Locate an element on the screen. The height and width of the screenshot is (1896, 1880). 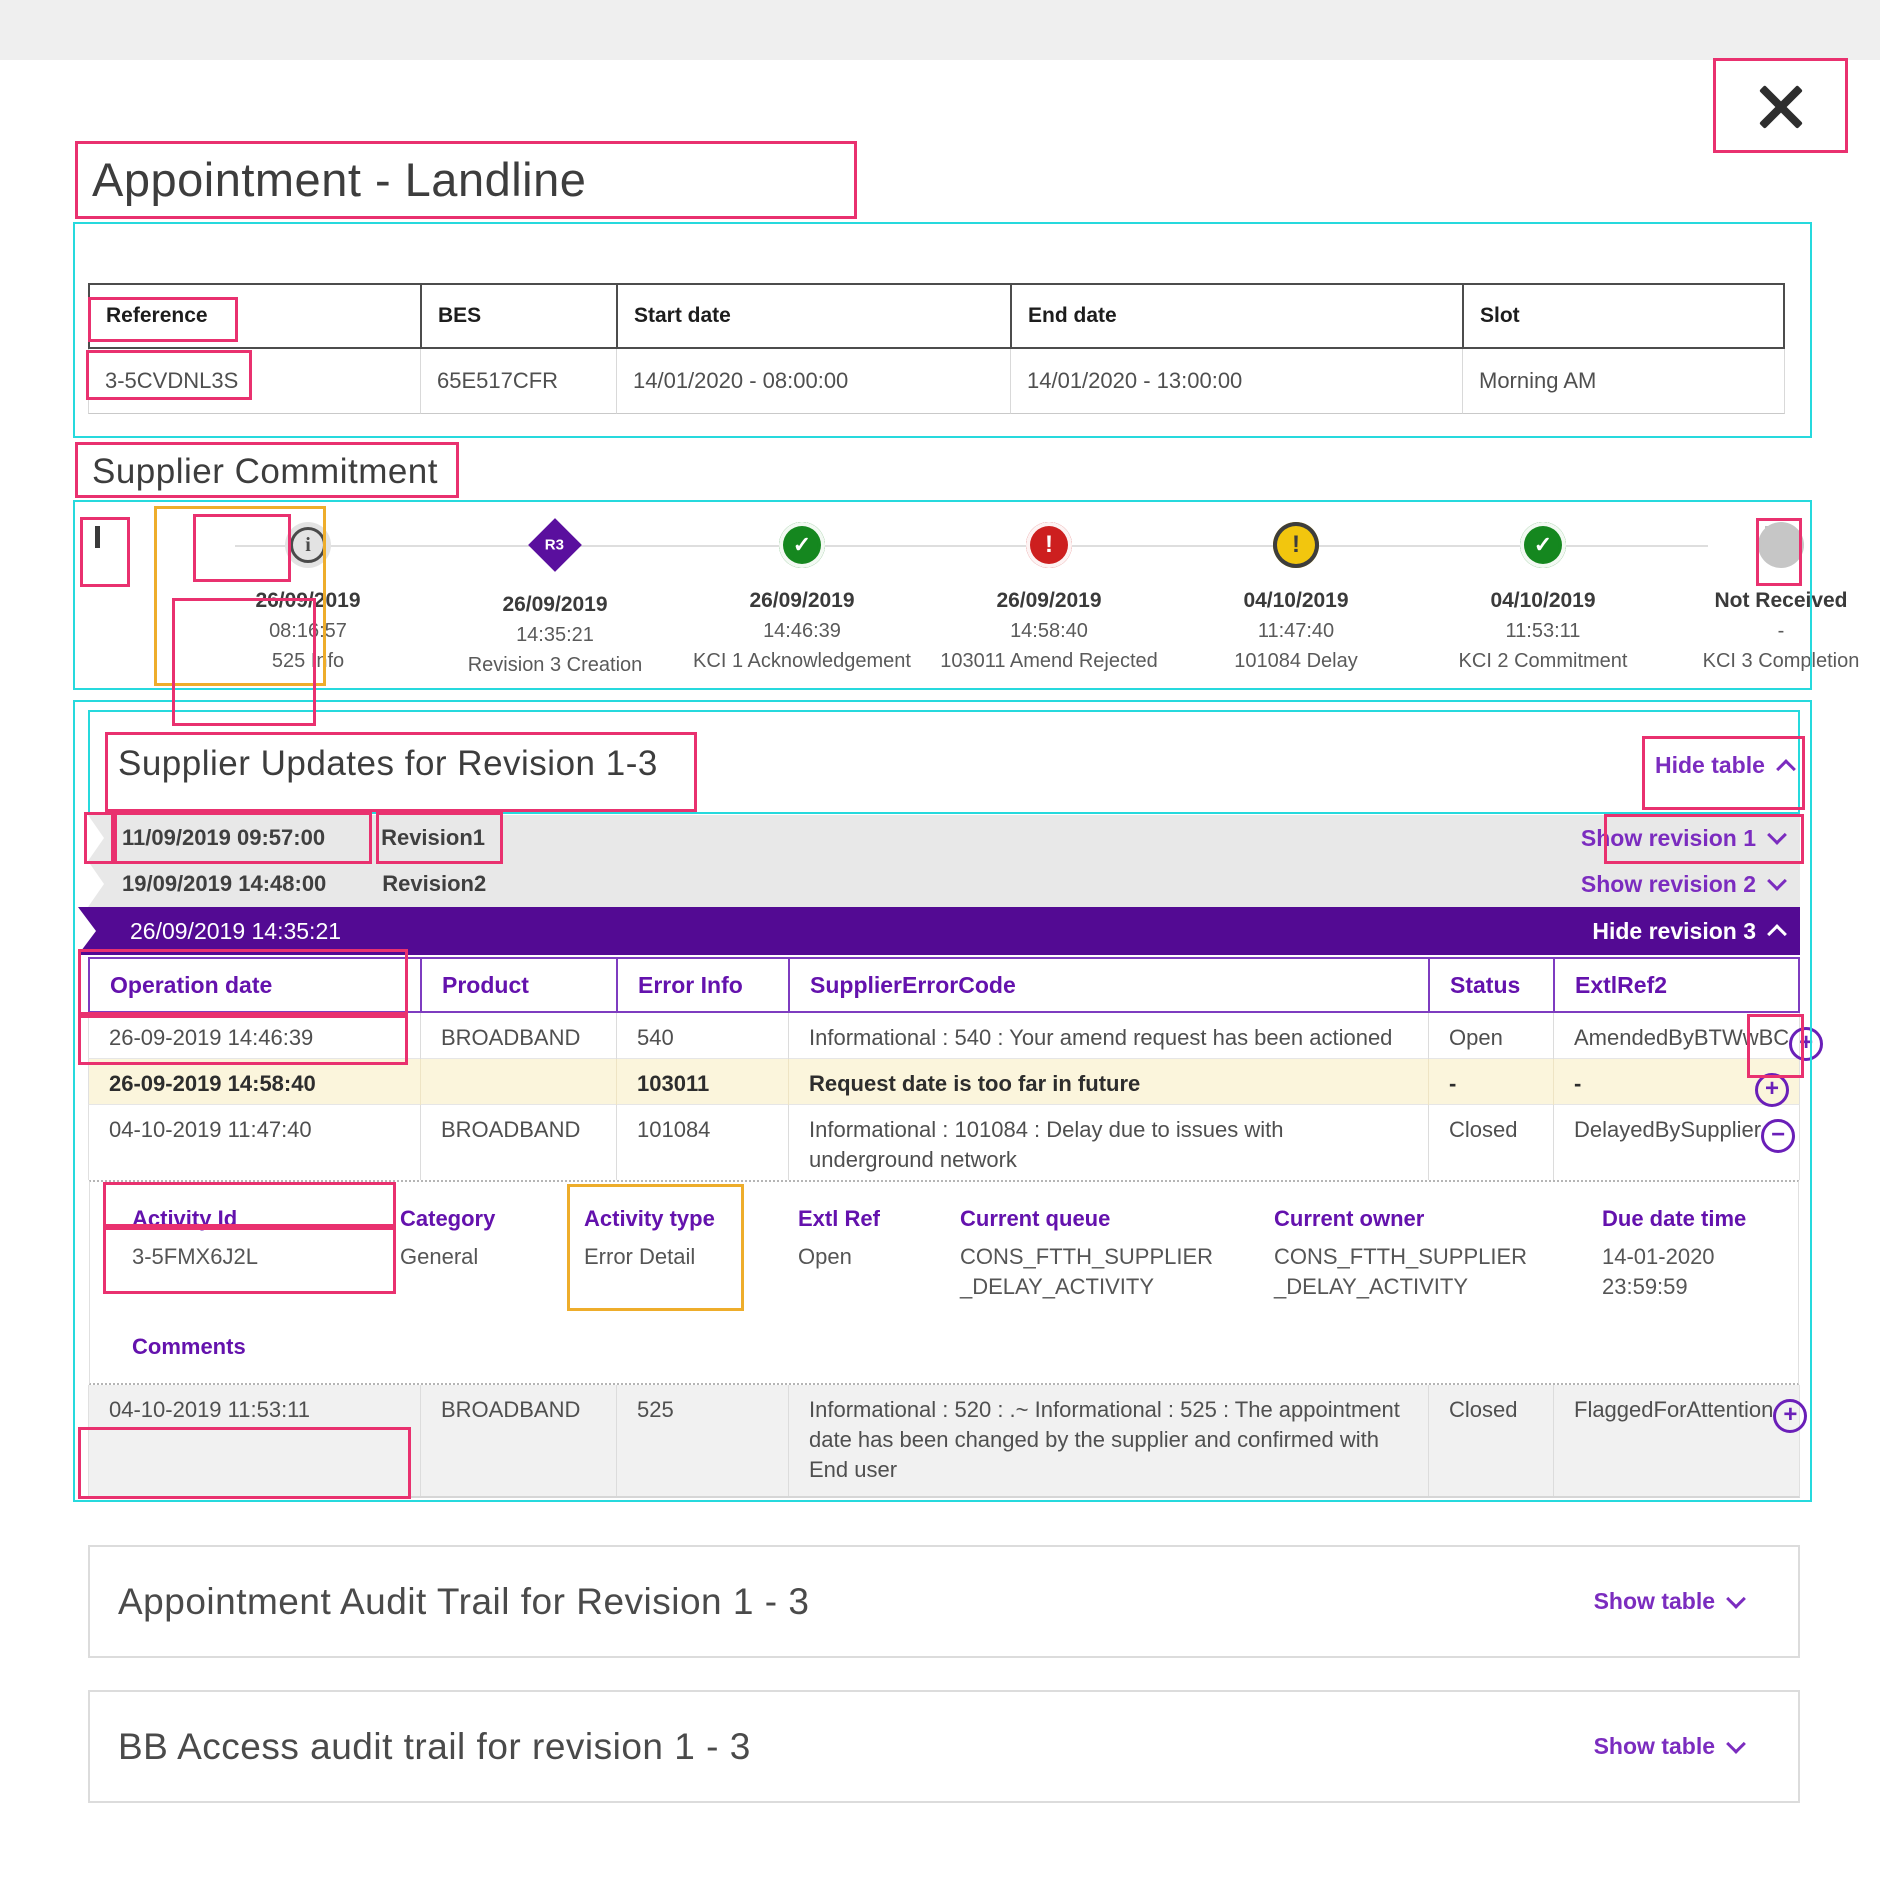
cell-extlref2: DelayedBySupplier − is located at coordinates (1677, 1144).